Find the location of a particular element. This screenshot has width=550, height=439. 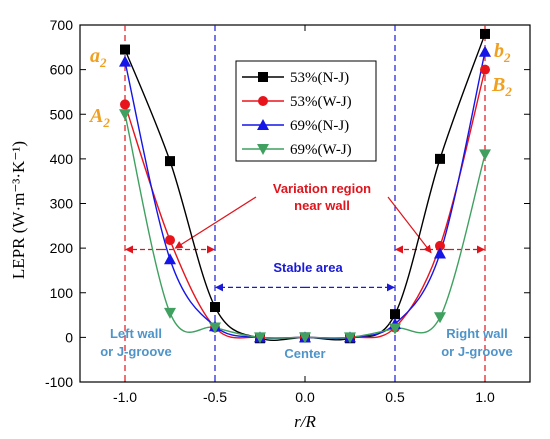

variation-pointer-left is located at coordinates (215, 222).